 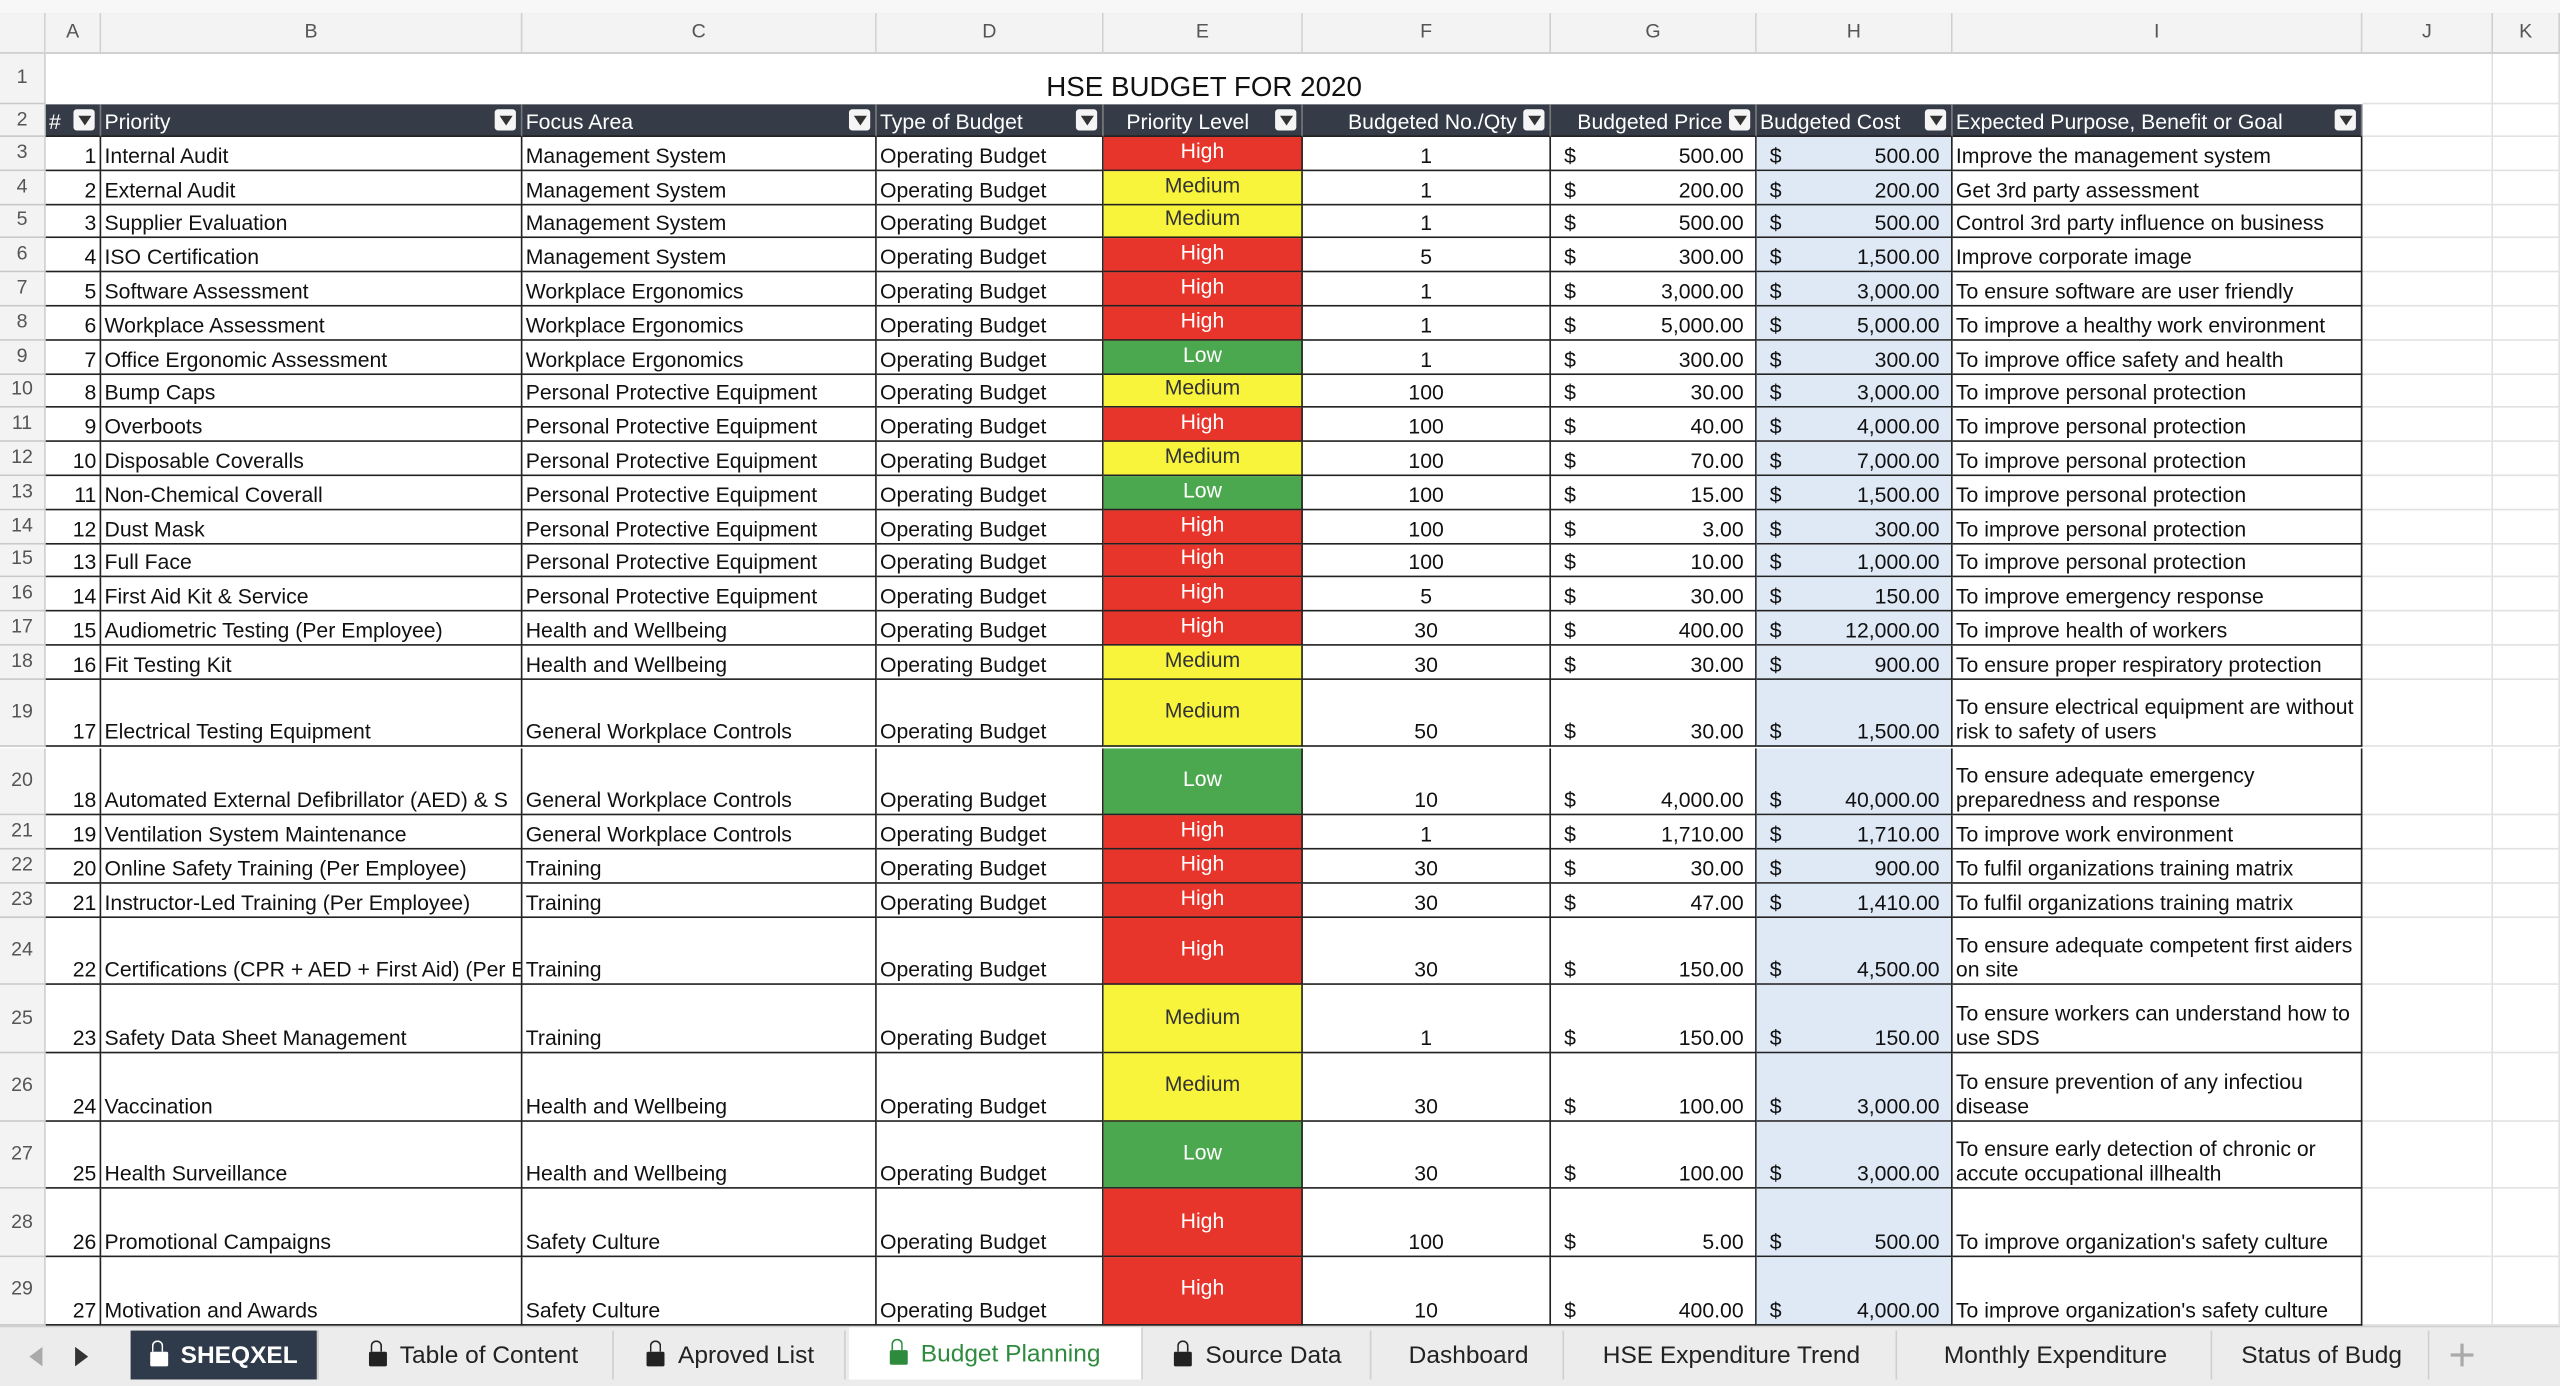 I want to click on sheet-tab: HSE Expenditure Trend, so click(x=1732, y=1355).